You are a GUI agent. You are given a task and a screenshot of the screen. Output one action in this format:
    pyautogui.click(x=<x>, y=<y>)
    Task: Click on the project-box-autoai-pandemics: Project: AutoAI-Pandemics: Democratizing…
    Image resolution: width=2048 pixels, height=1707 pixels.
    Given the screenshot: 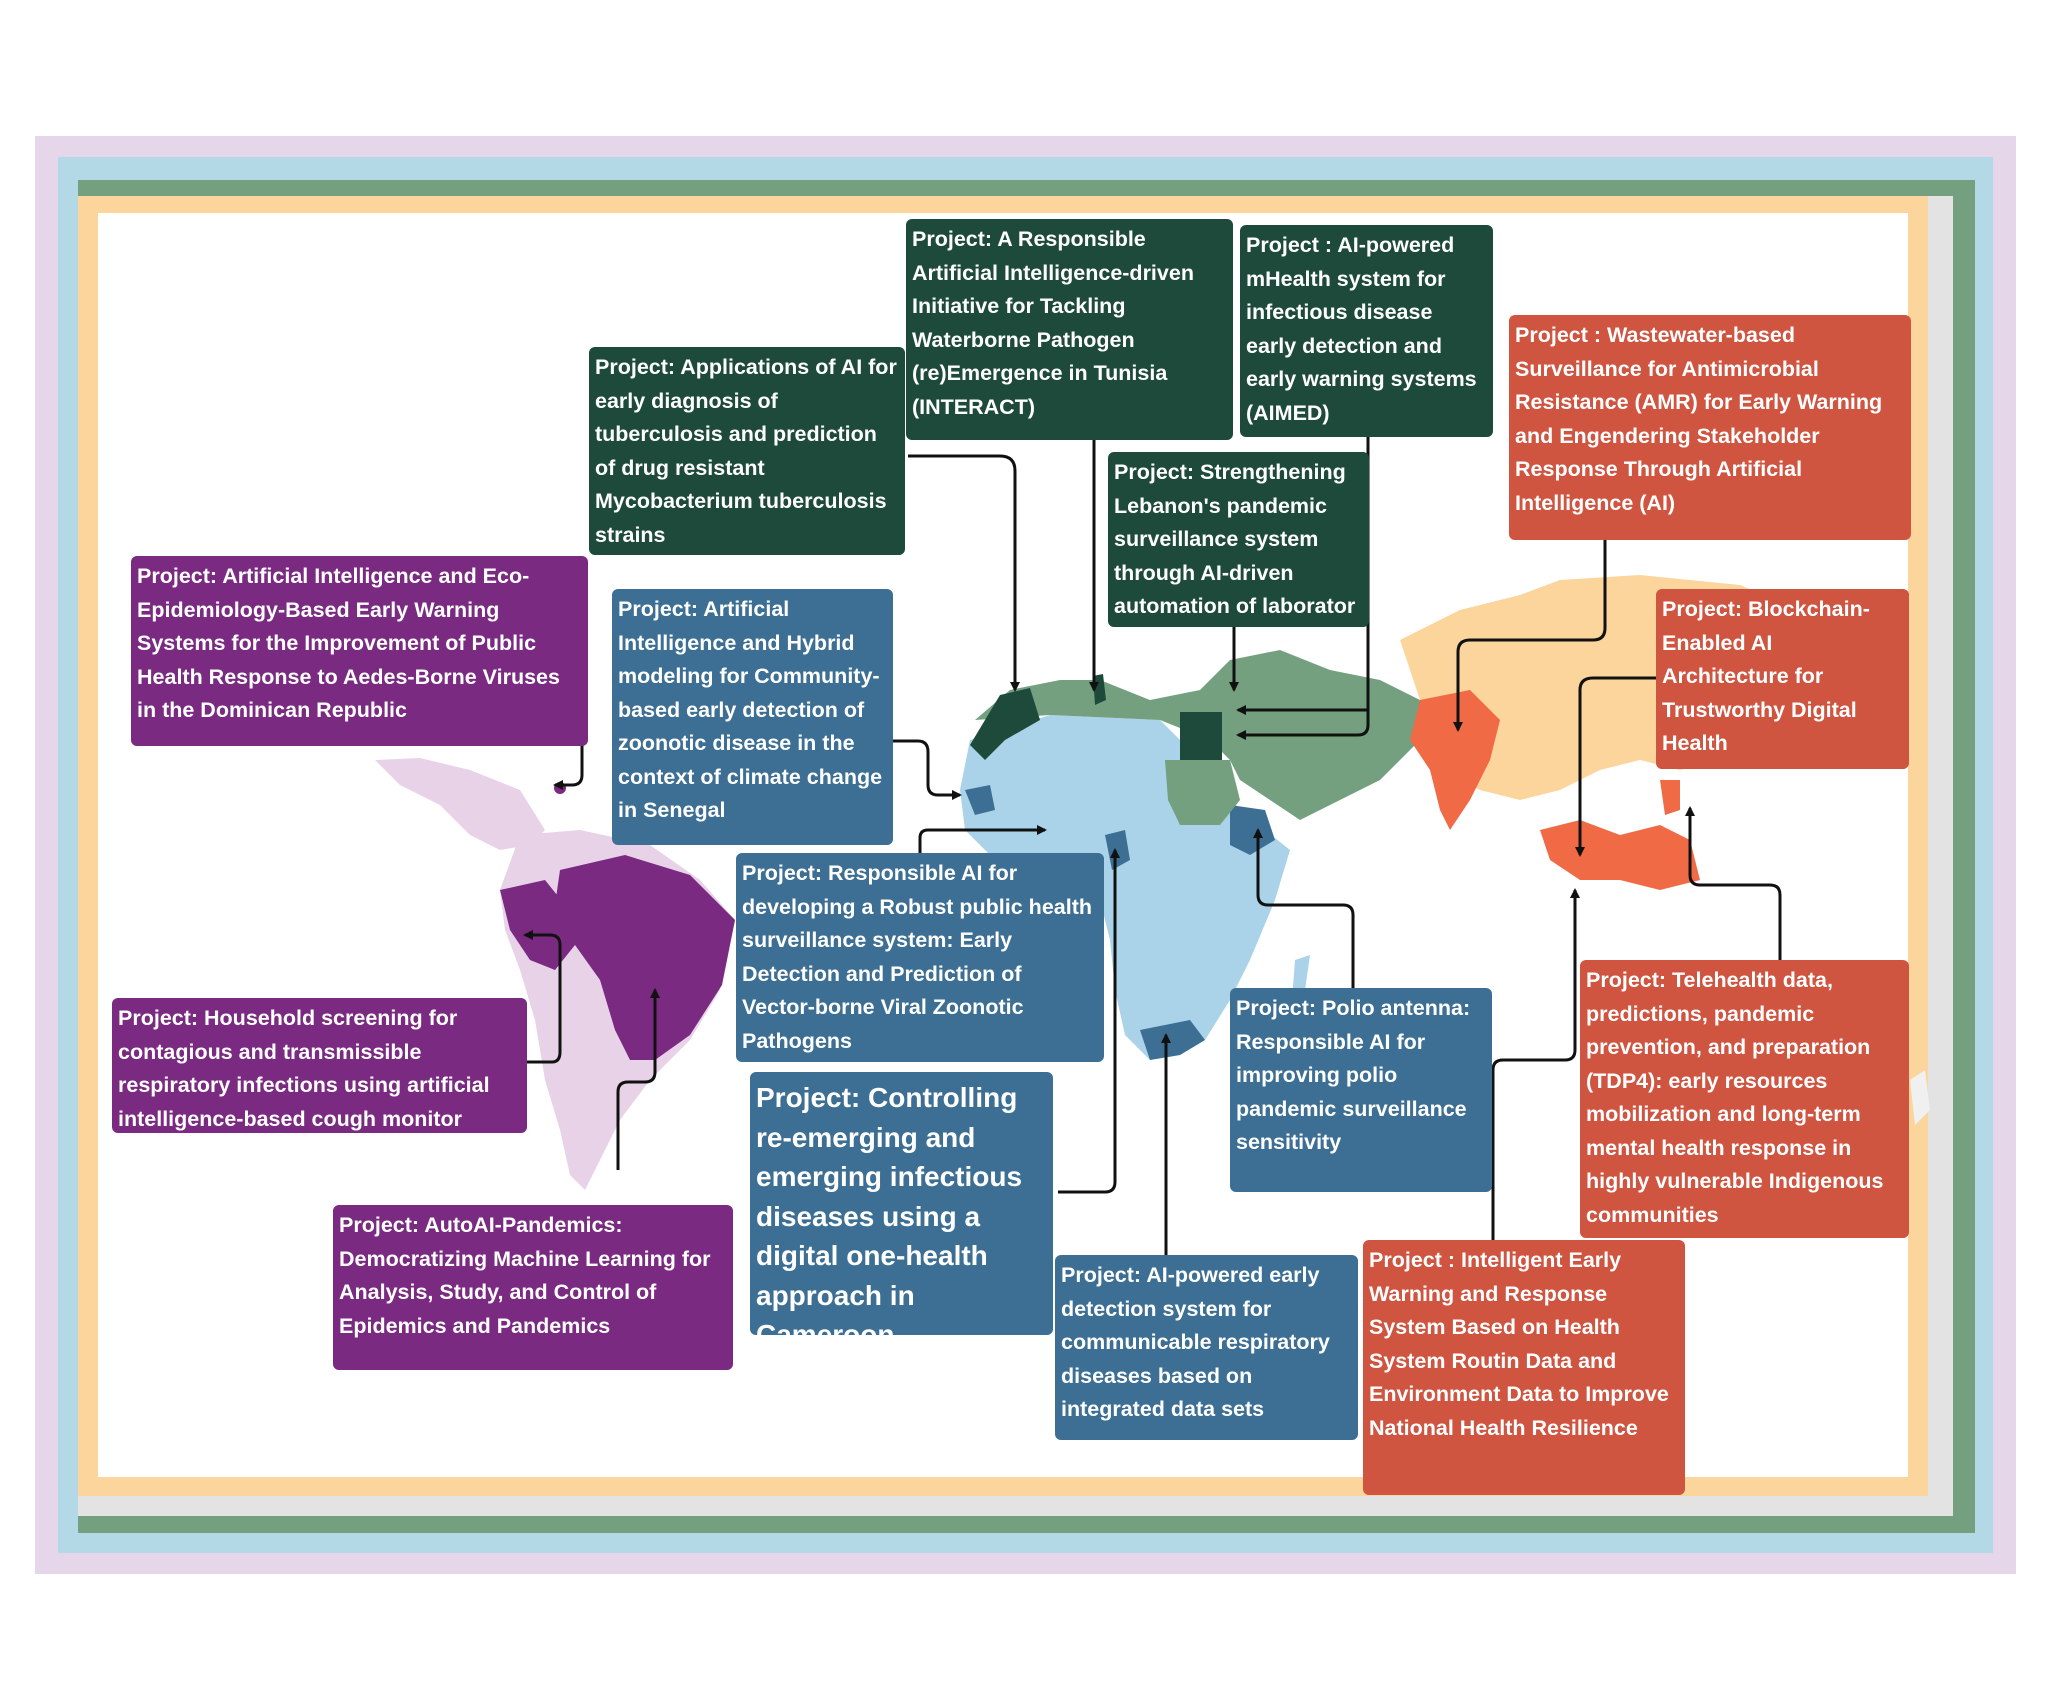 What is the action you would take?
    pyautogui.click(x=533, y=1287)
    